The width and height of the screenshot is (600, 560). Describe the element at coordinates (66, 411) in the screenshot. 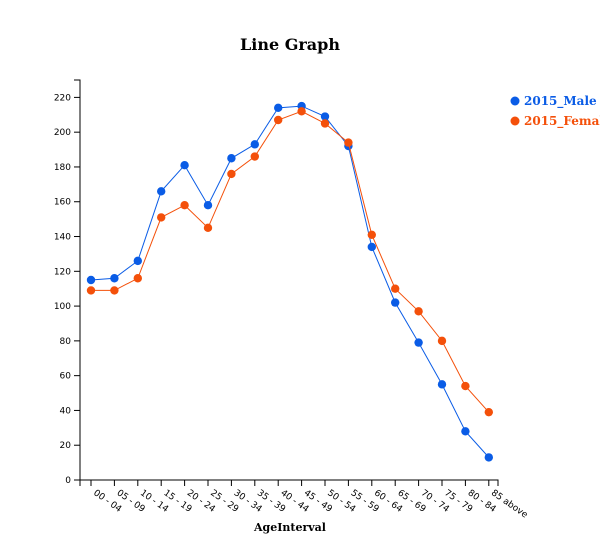

I see `y-tick-label: 40` at that location.